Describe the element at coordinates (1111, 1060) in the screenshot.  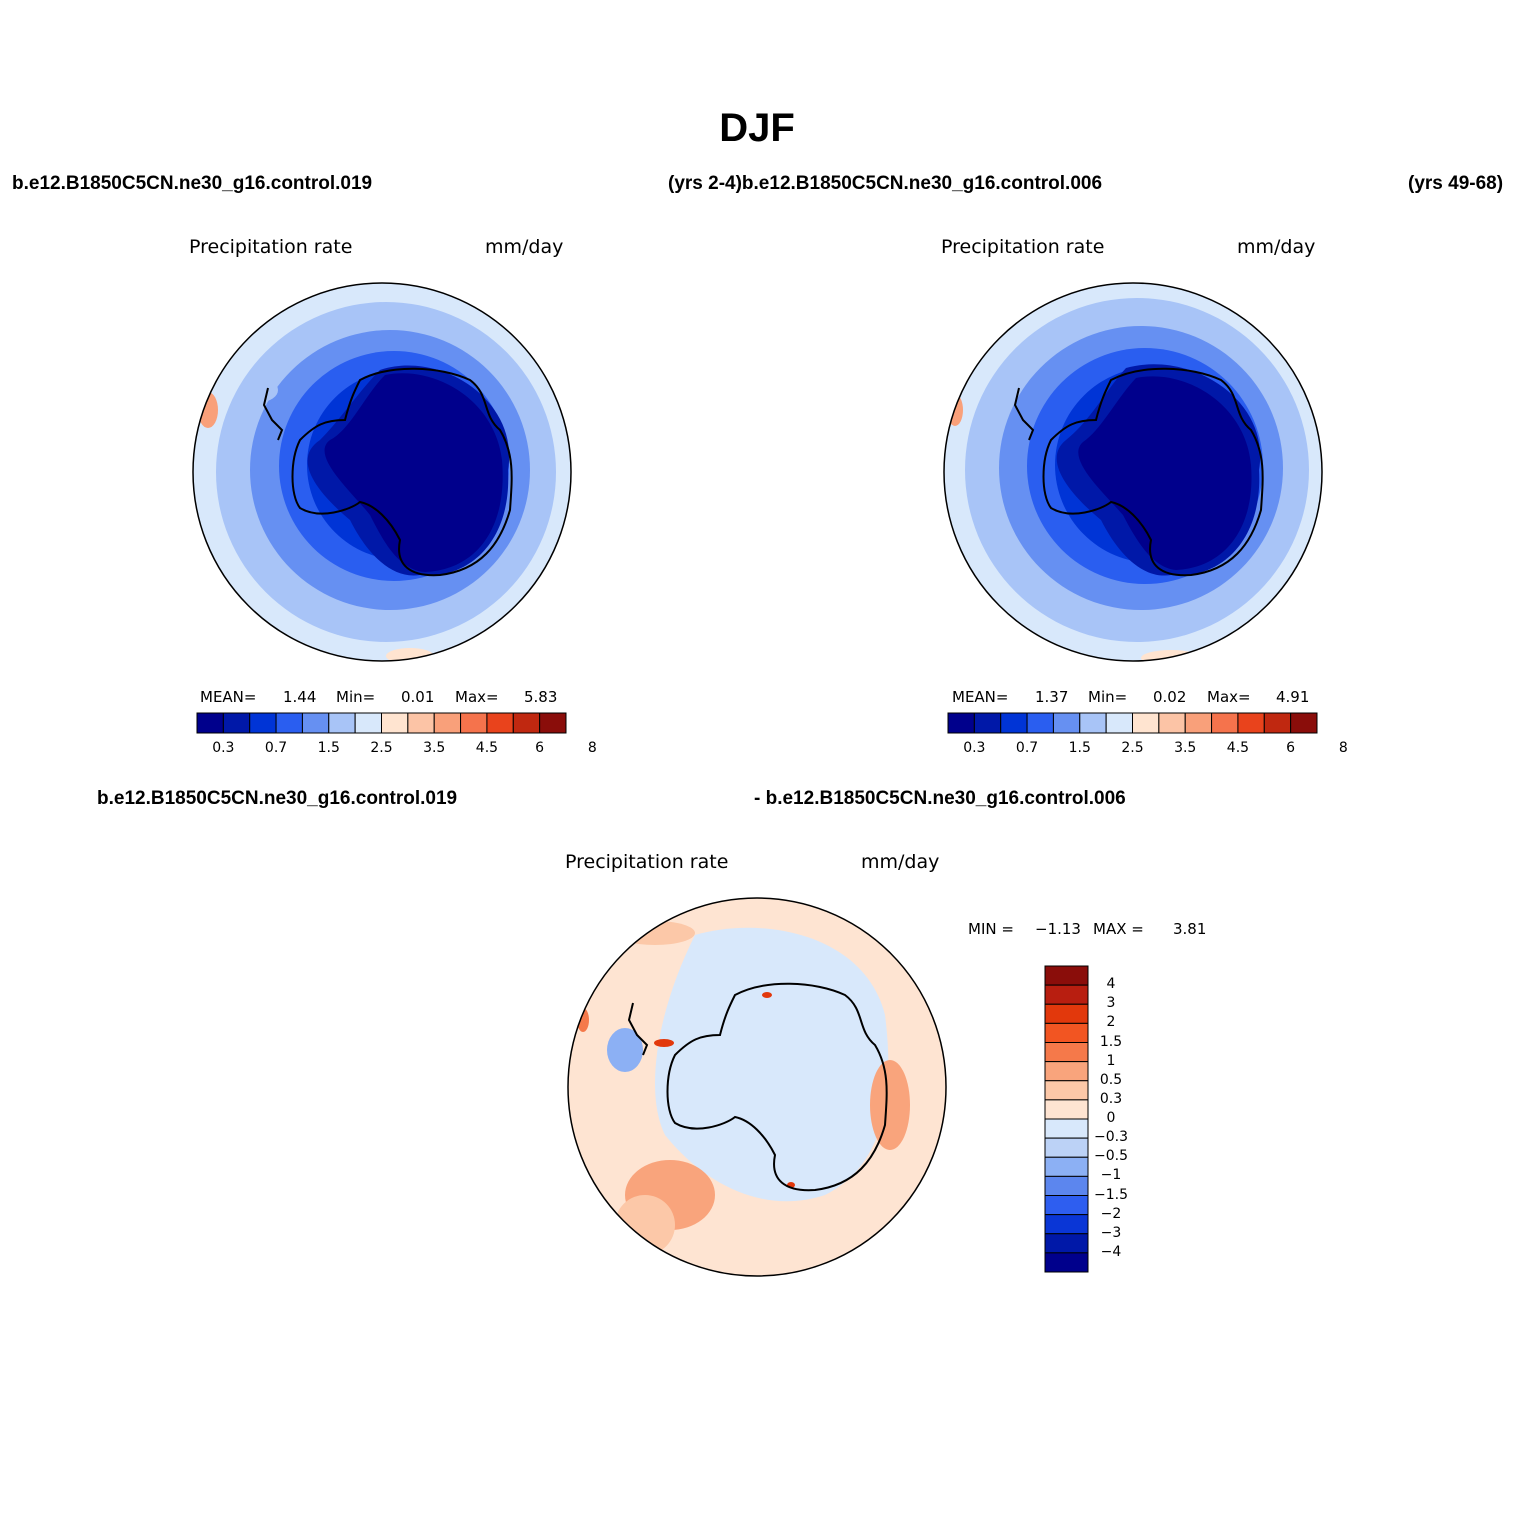
I see `diff-colorbar-tick-label: 1` at that location.